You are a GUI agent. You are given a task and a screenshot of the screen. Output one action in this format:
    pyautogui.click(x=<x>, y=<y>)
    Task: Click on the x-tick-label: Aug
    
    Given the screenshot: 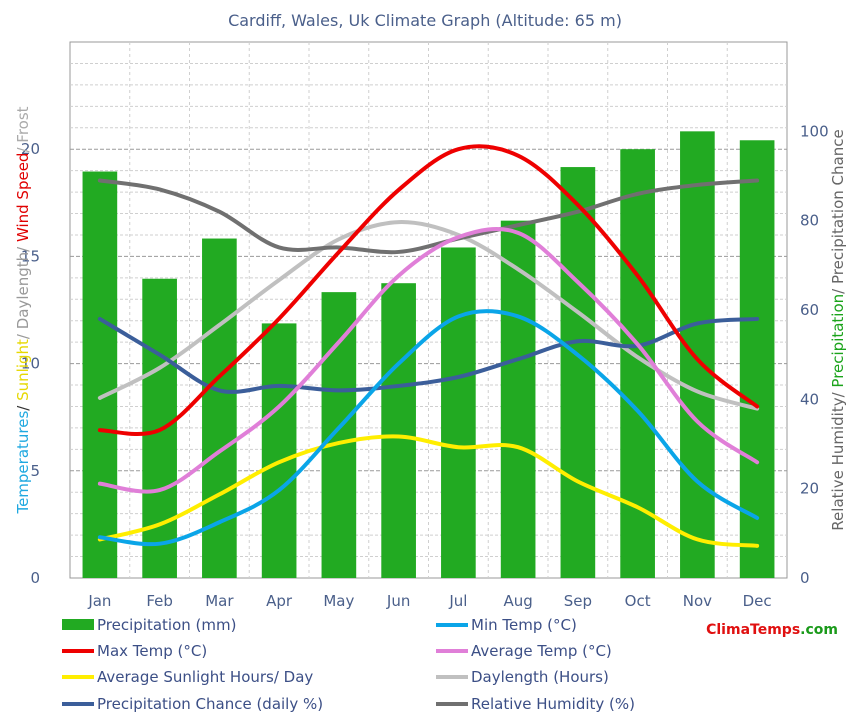 What is the action you would take?
    pyautogui.click(x=517, y=601)
    